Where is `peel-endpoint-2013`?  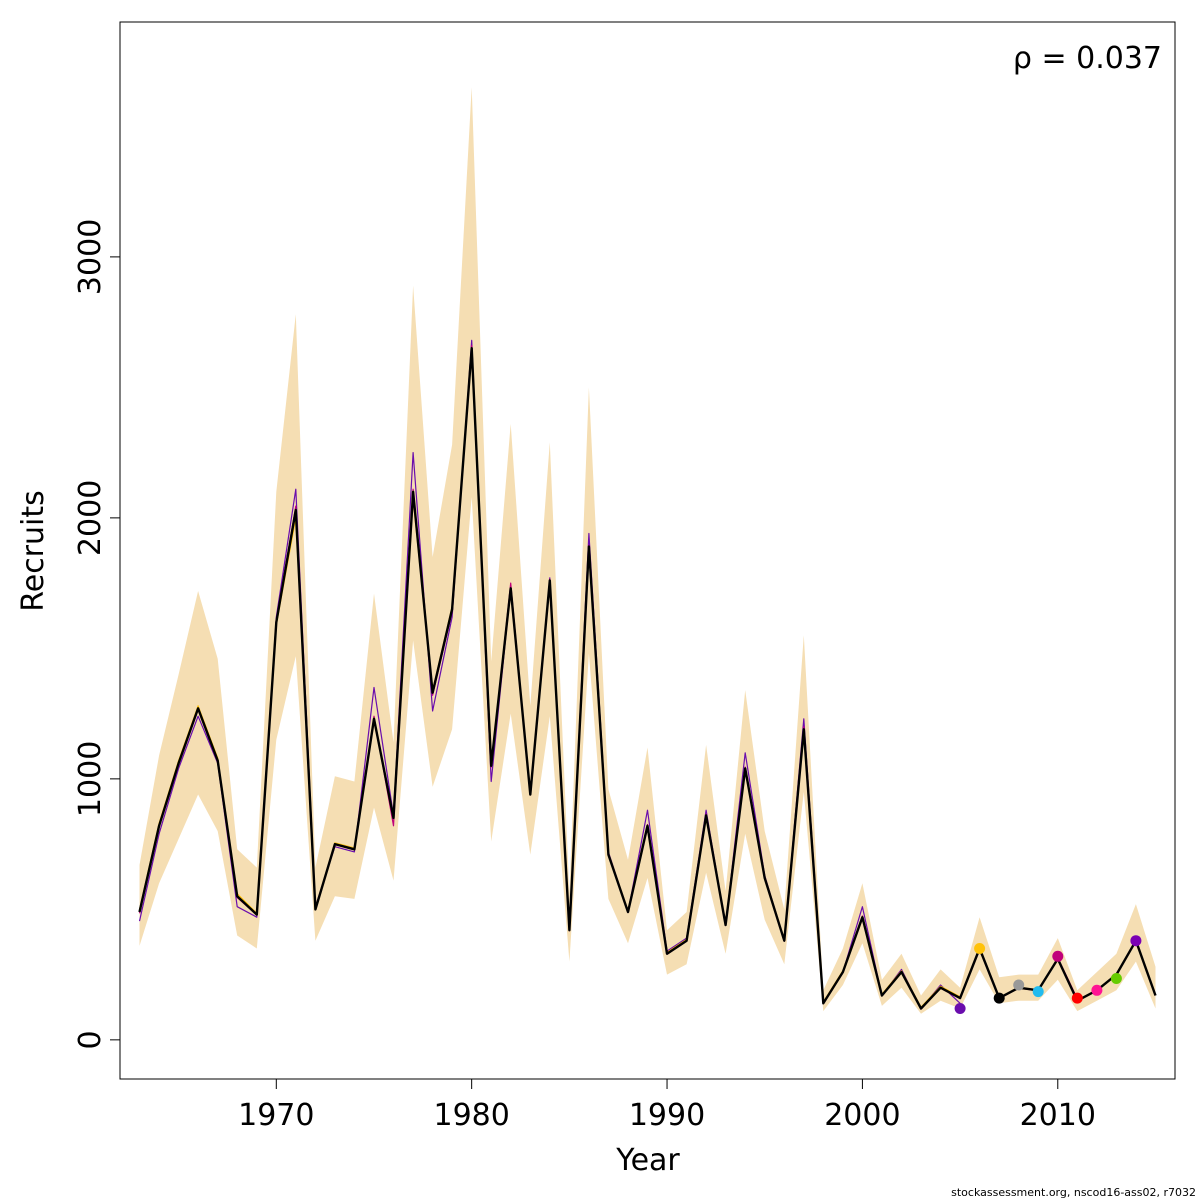
peel-endpoint-2013 is located at coordinates (1116, 978).